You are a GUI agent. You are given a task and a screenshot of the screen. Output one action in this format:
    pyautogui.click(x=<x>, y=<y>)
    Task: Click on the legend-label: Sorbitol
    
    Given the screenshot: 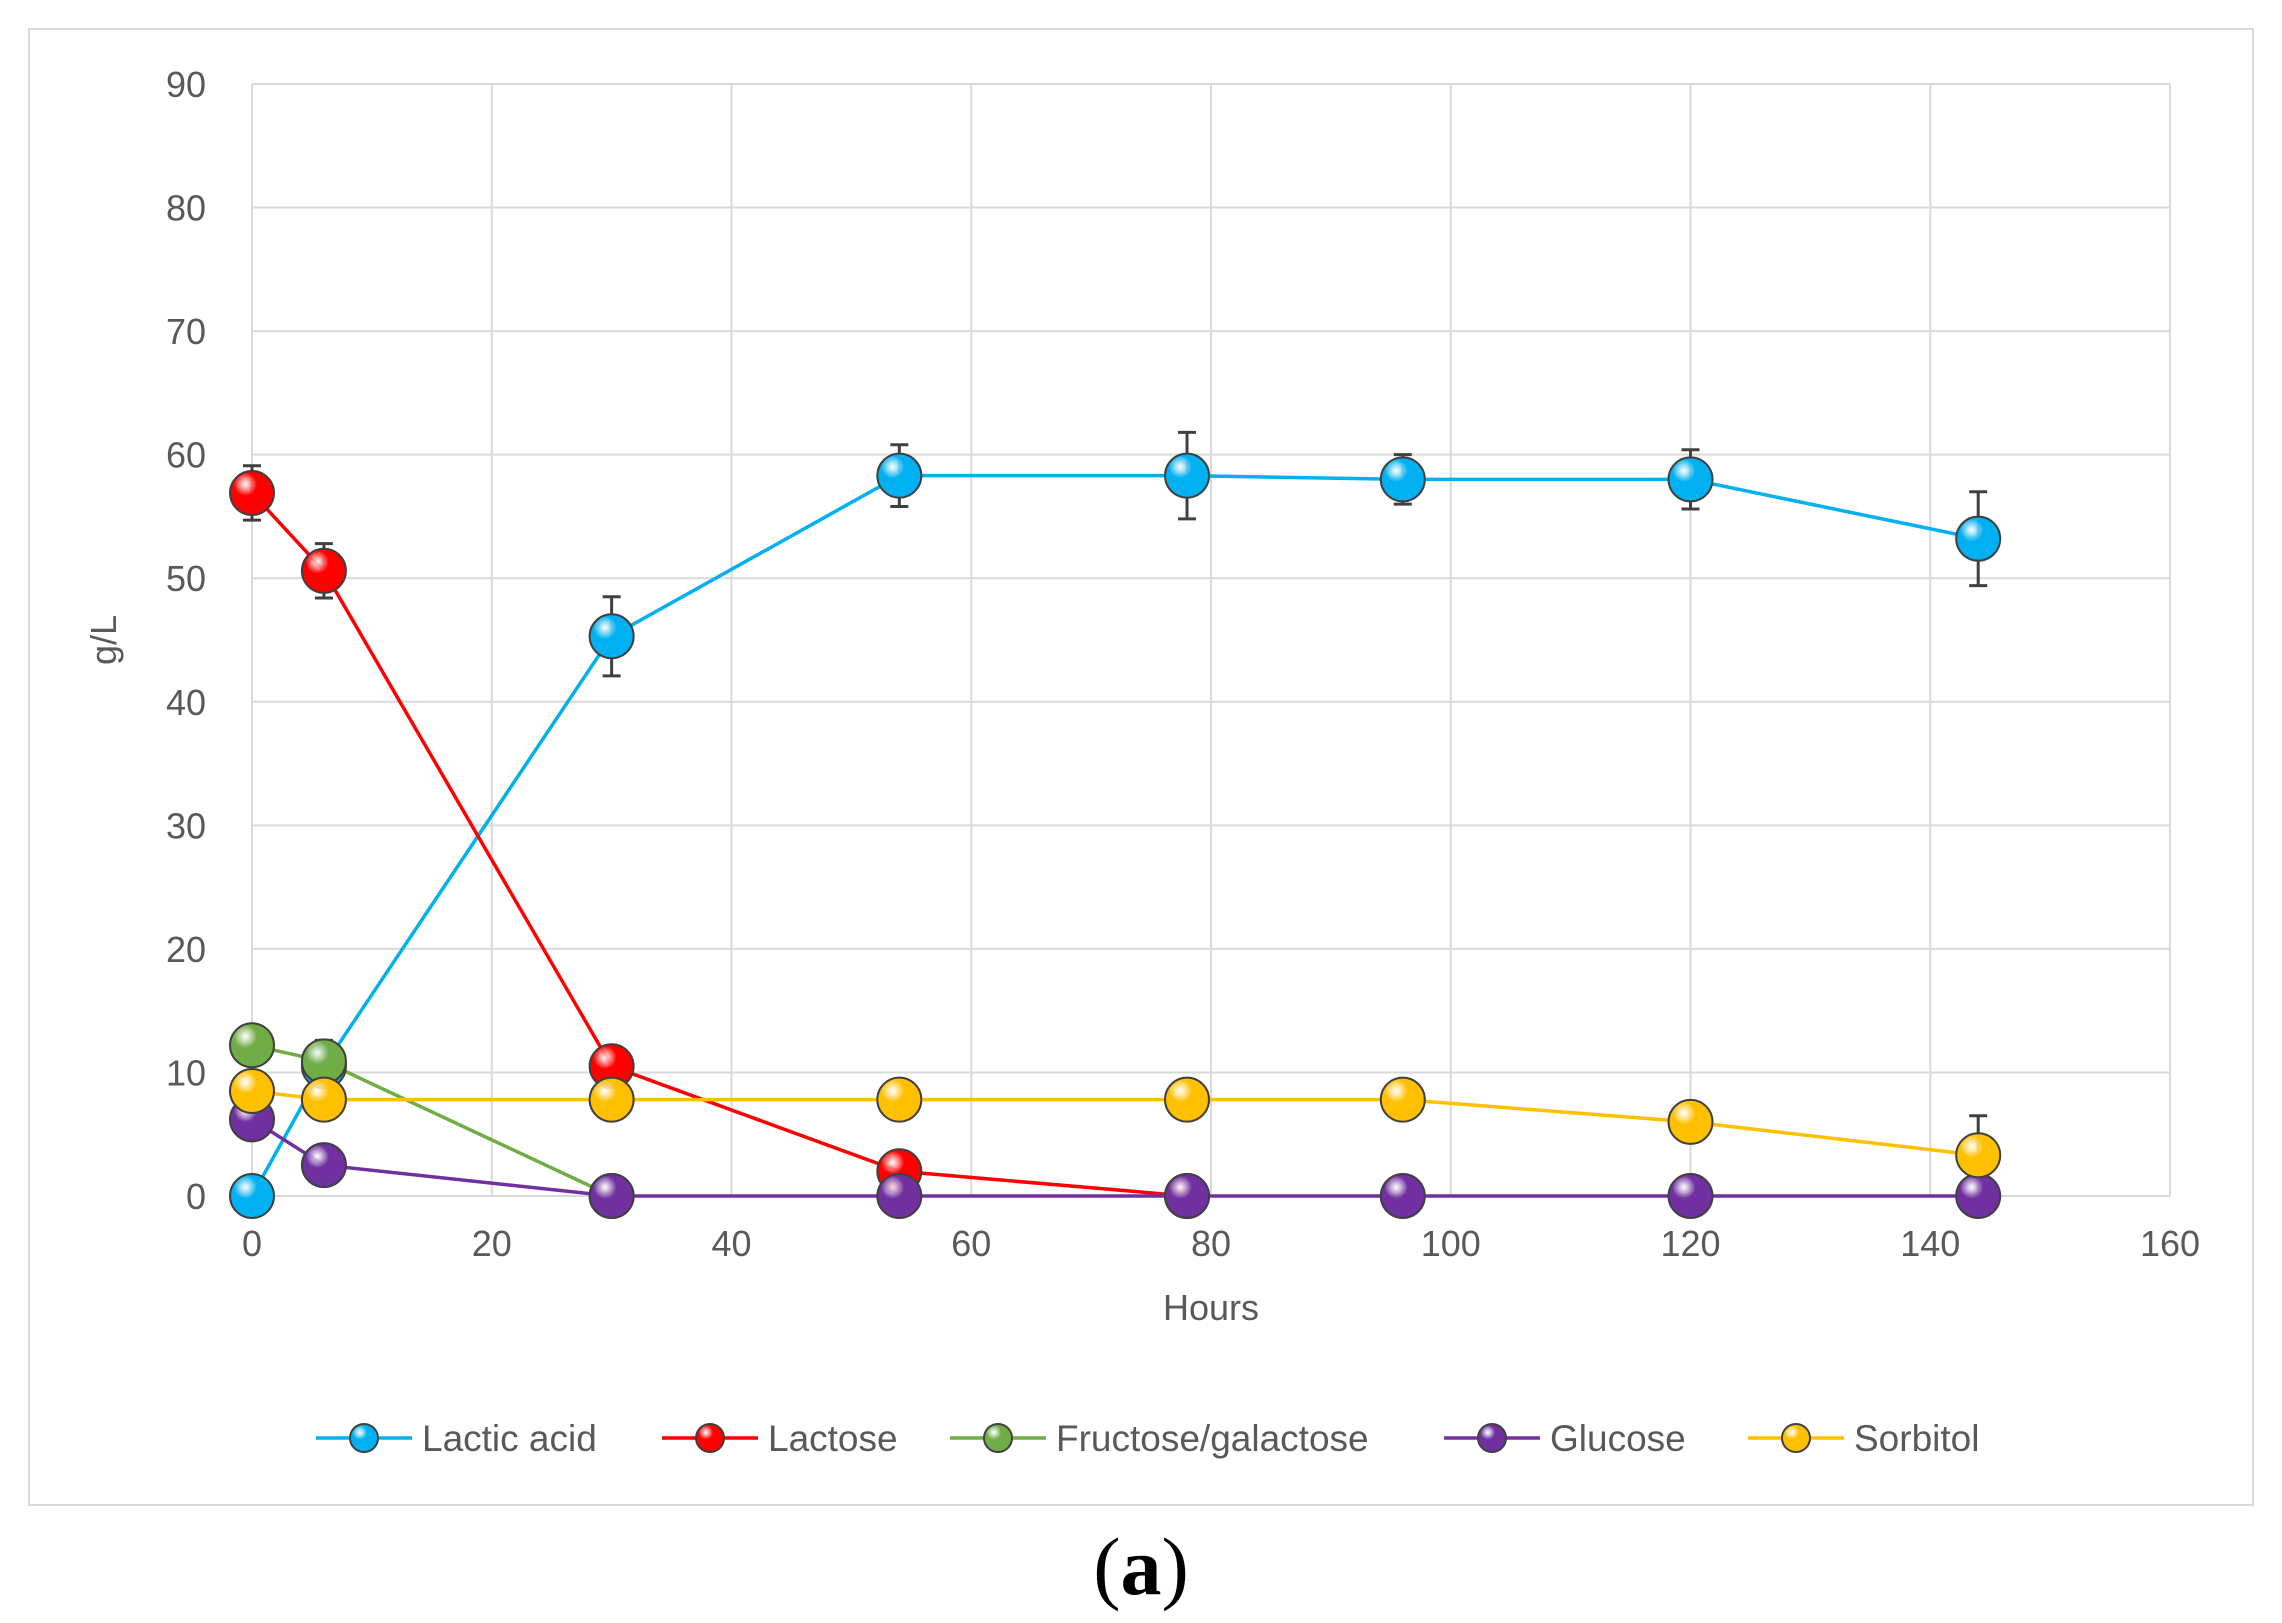 What is the action you would take?
    pyautogui.click(x=1916, y=1438)
    